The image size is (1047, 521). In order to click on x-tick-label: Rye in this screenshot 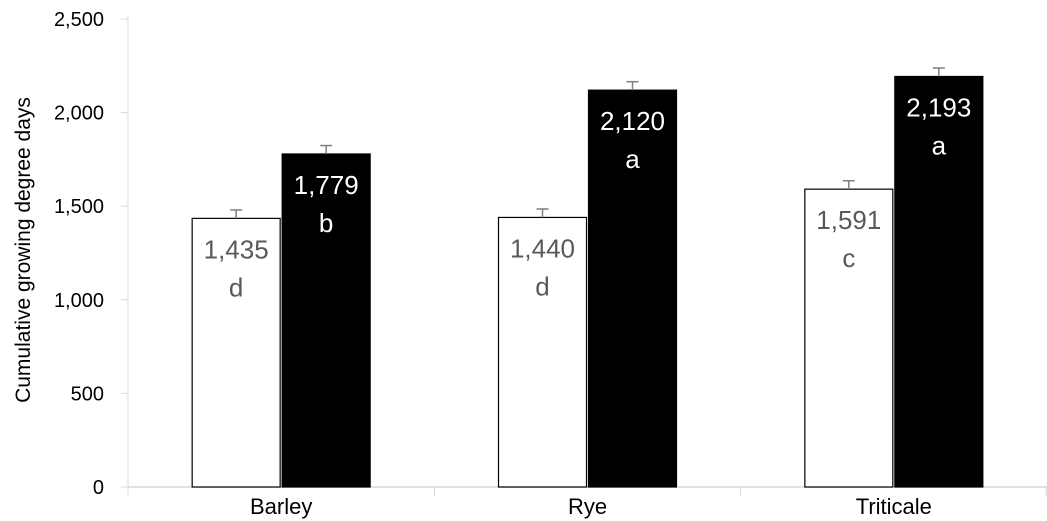, I will do `click(587, 506)`.